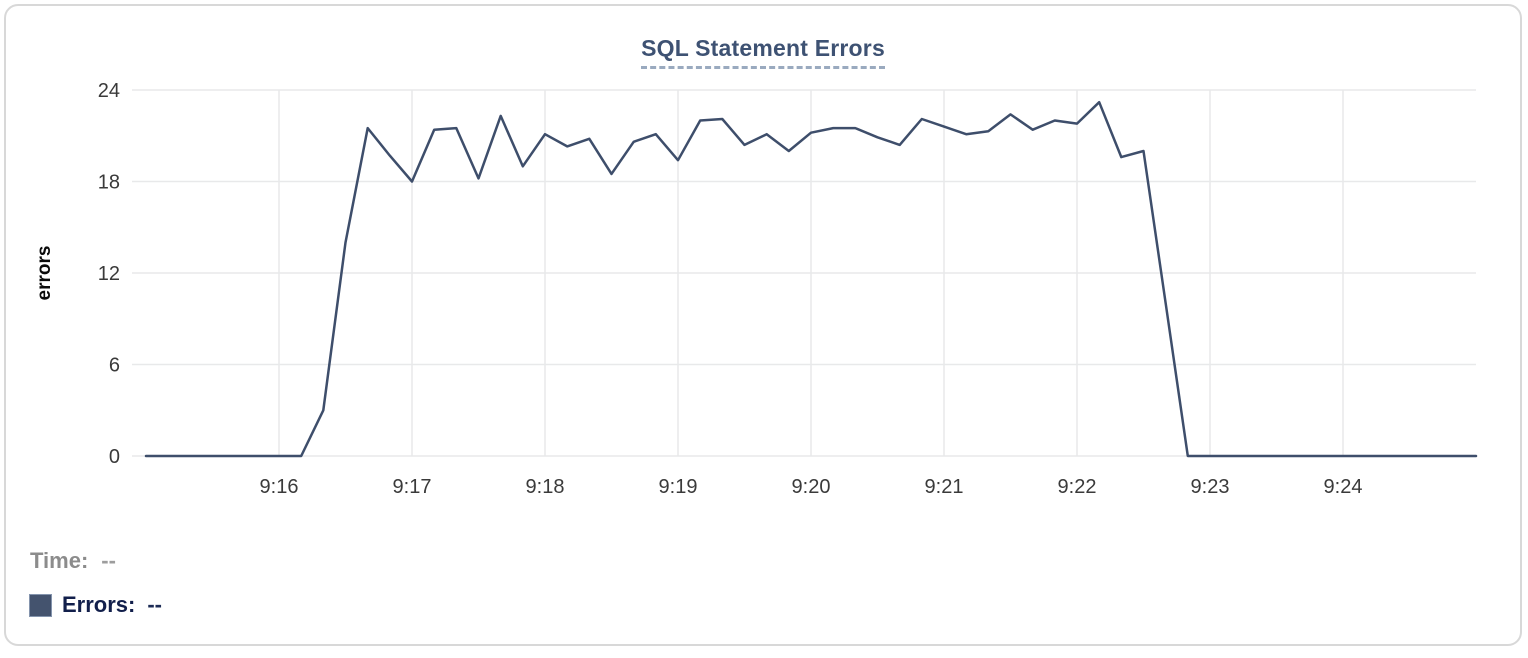 The image size is (1528, 658). Describe the element at coordinates (279, 487) in the screenshot. I see `x-tick-label: 9:16` at that location.